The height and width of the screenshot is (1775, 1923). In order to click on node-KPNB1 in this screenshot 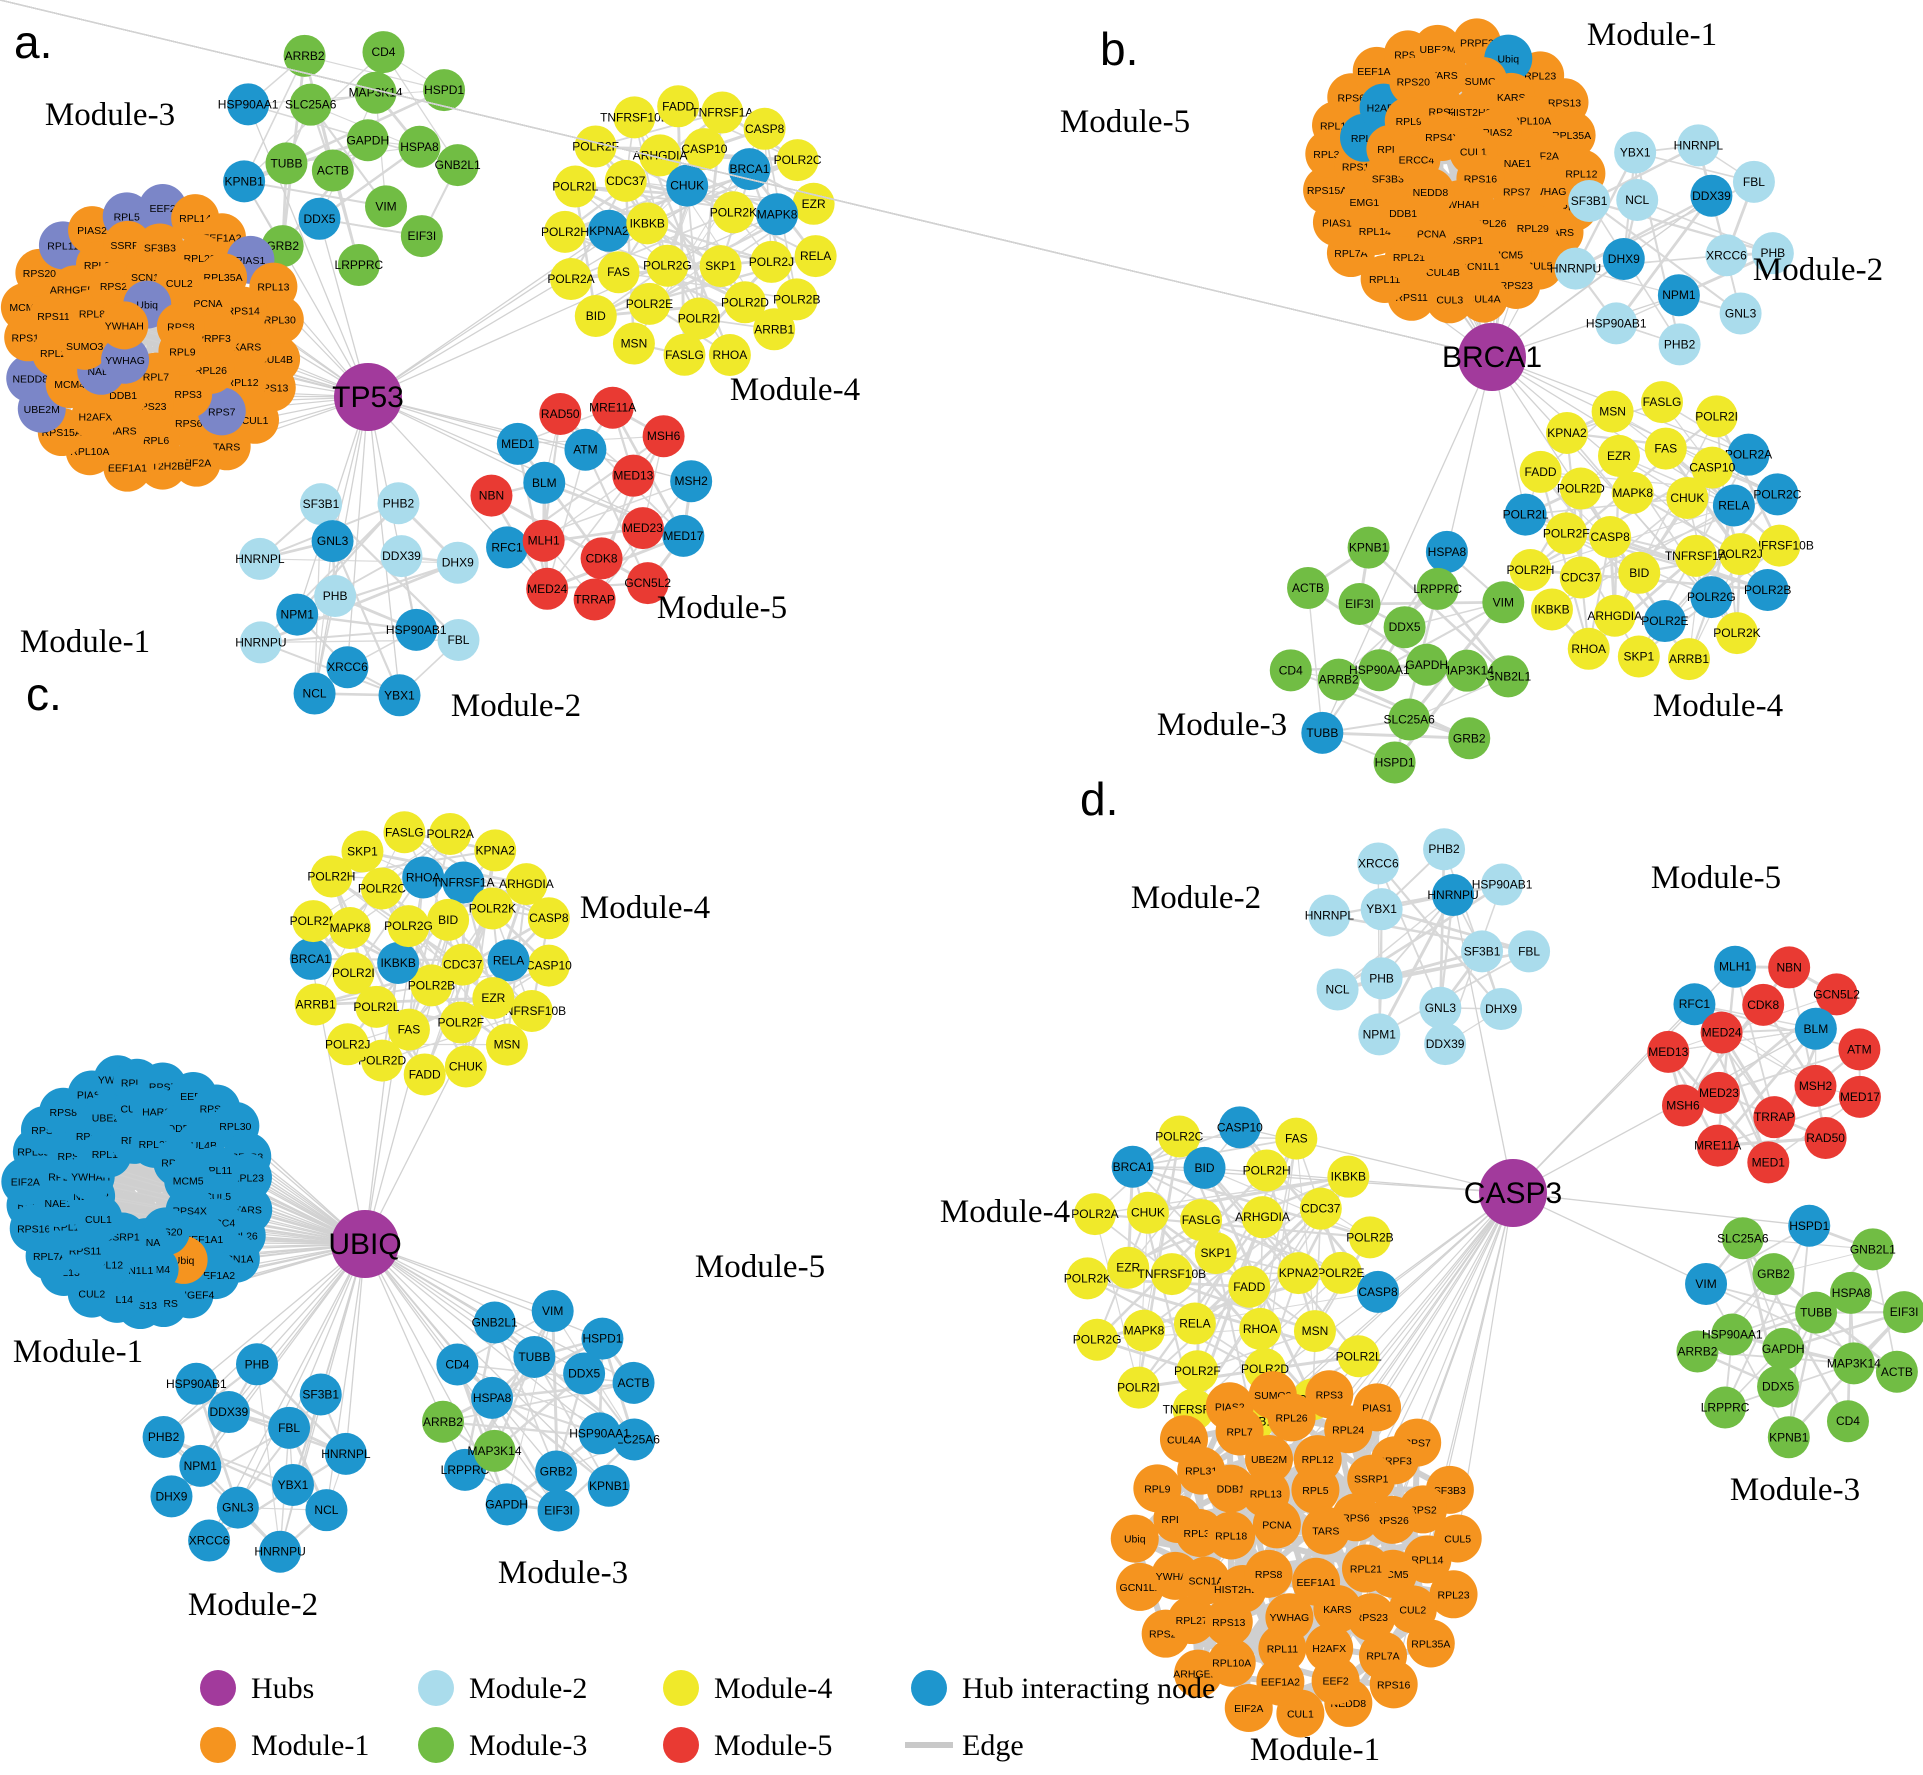, I will do `click(608, 1485)`.